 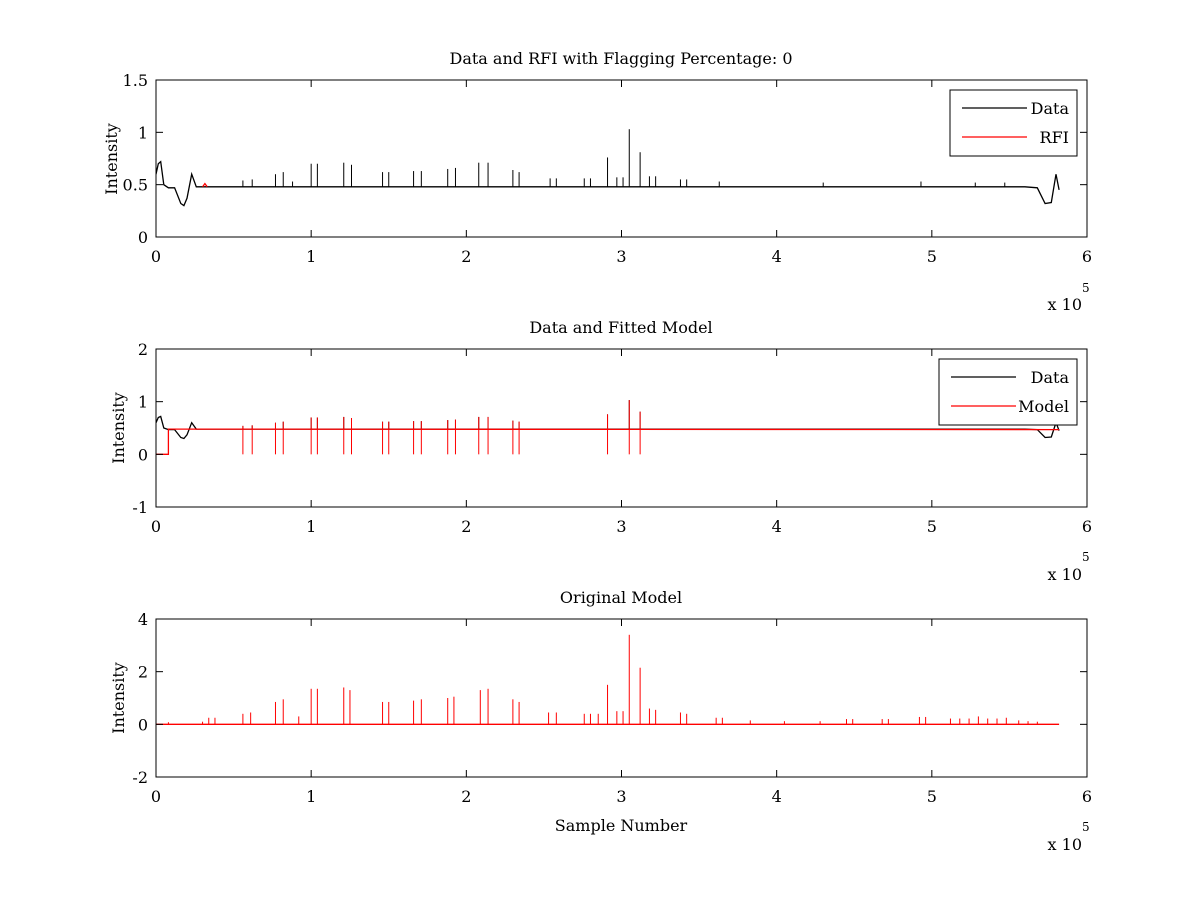 I want to click on panel-rfi-series-data-line, so click(x=608, y=183).